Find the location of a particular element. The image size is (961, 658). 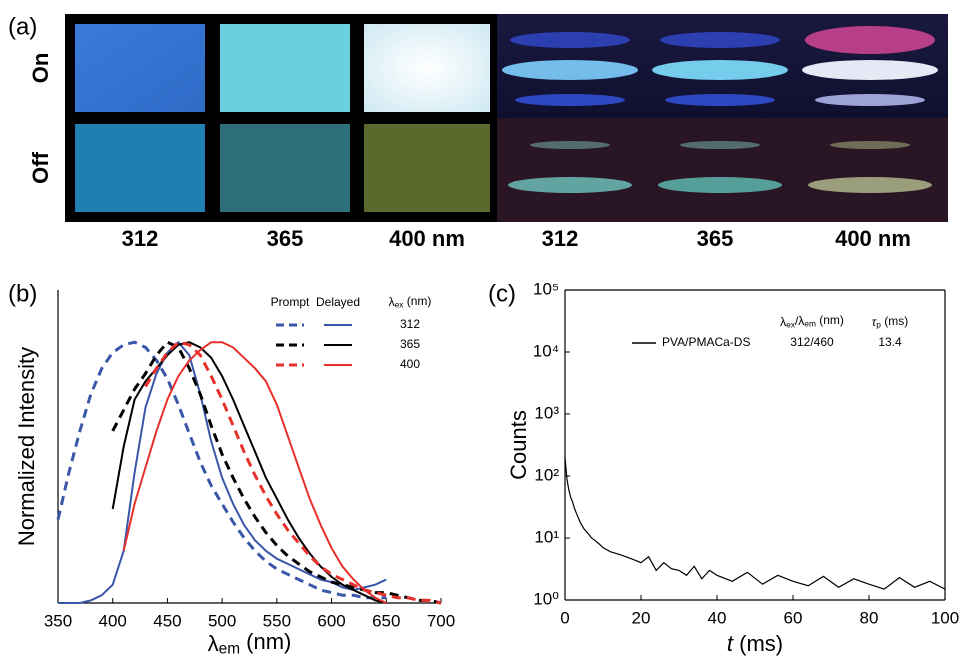

x-tick-label: 450 is located at coordinates (167, 620).